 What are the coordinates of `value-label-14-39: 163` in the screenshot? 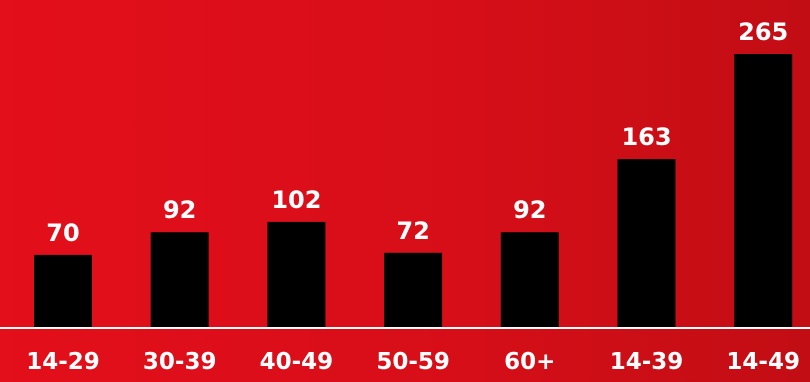 It's located at (646, 137).